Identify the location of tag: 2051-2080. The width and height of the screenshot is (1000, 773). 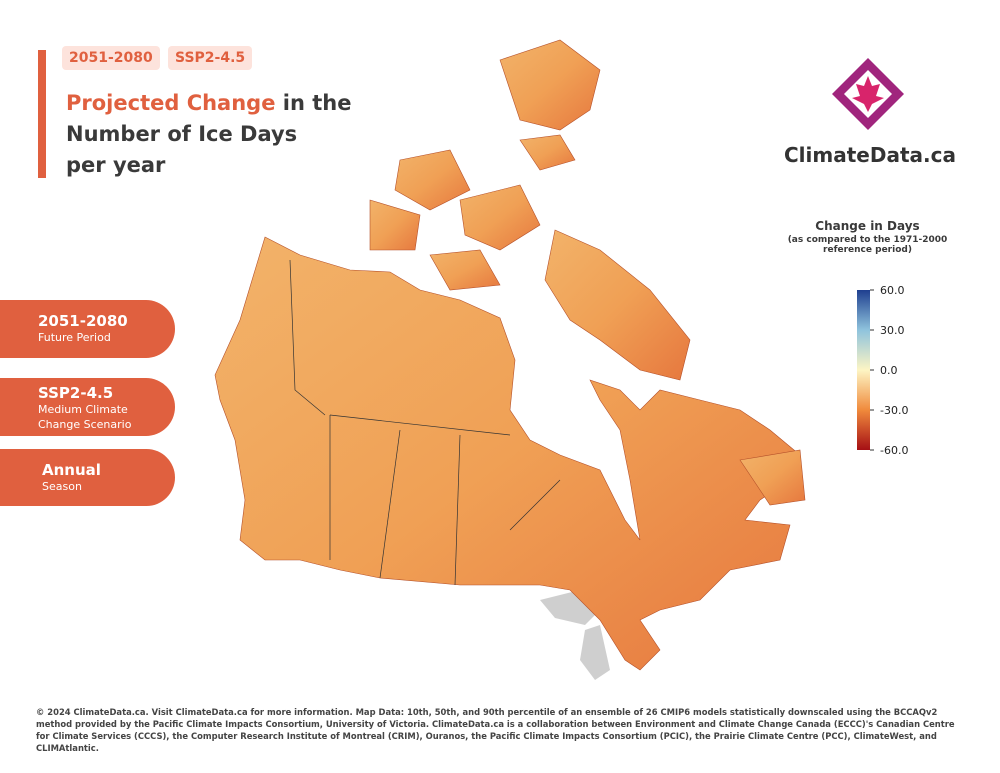
(111, 58).